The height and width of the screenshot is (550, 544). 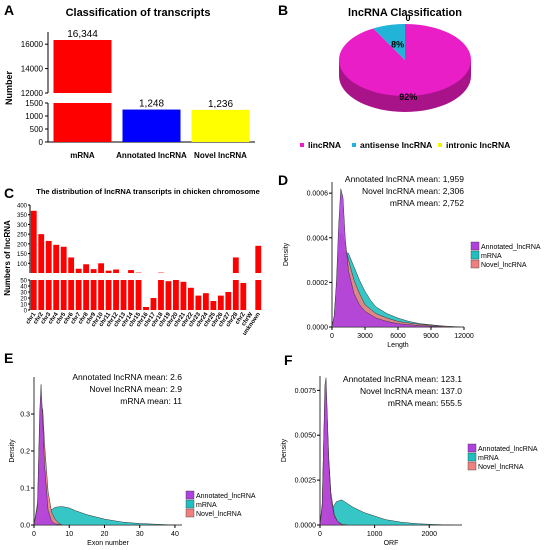 What do you see at coordinates (306, 481) in the screenshot?
I see `chart-f-ytick-label: 0.0025` at bounding box center [306, 481].